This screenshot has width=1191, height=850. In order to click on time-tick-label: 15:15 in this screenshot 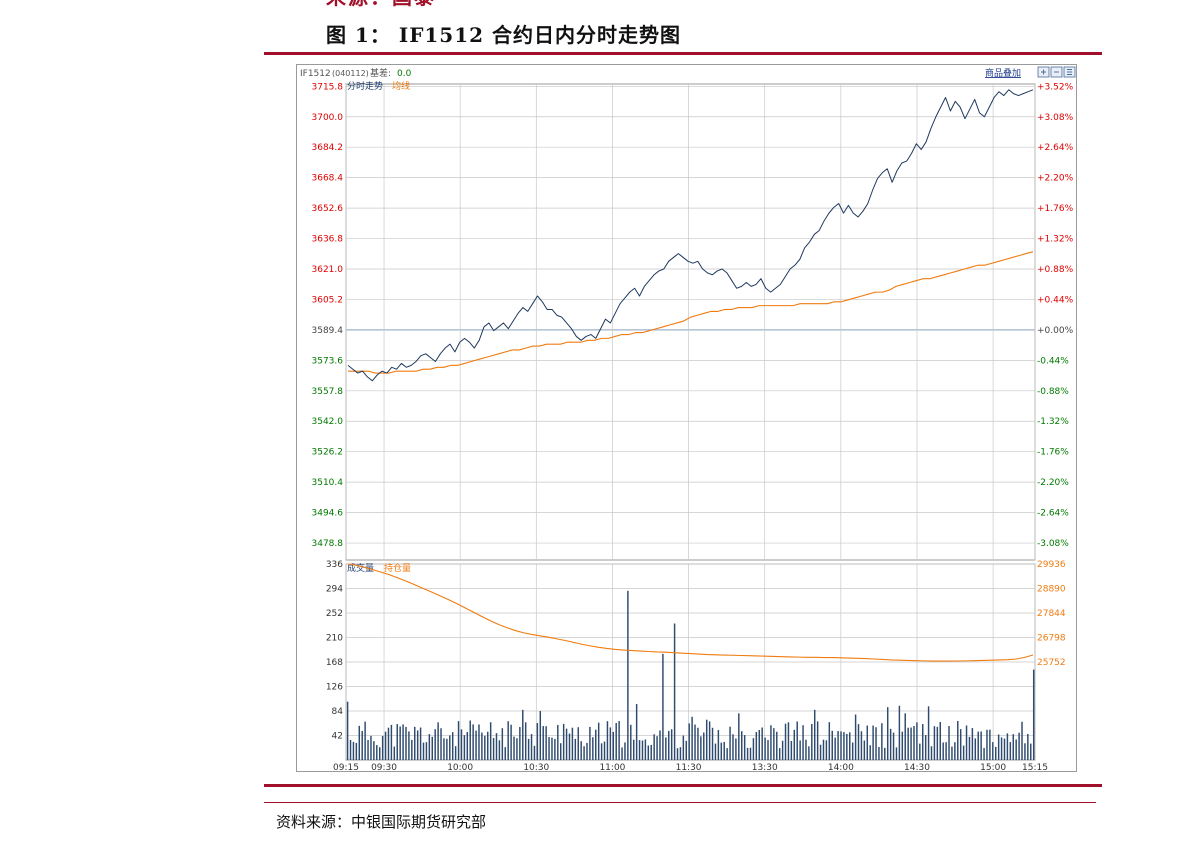, I will do `click(1035, 767)`.